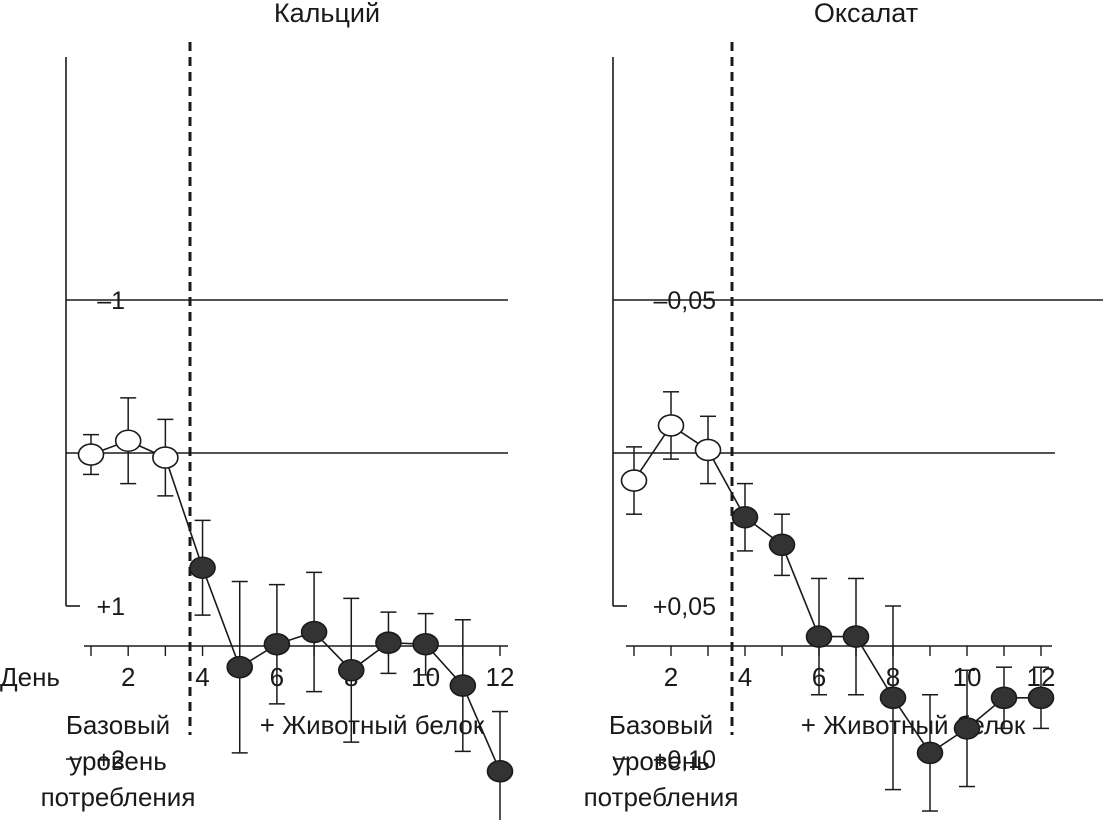 The width and height of the screenshot is (1103, 820). Describe the element at coordinates (866, 14) in the screenshot. I see `chart-title: Оксалат` at that location.